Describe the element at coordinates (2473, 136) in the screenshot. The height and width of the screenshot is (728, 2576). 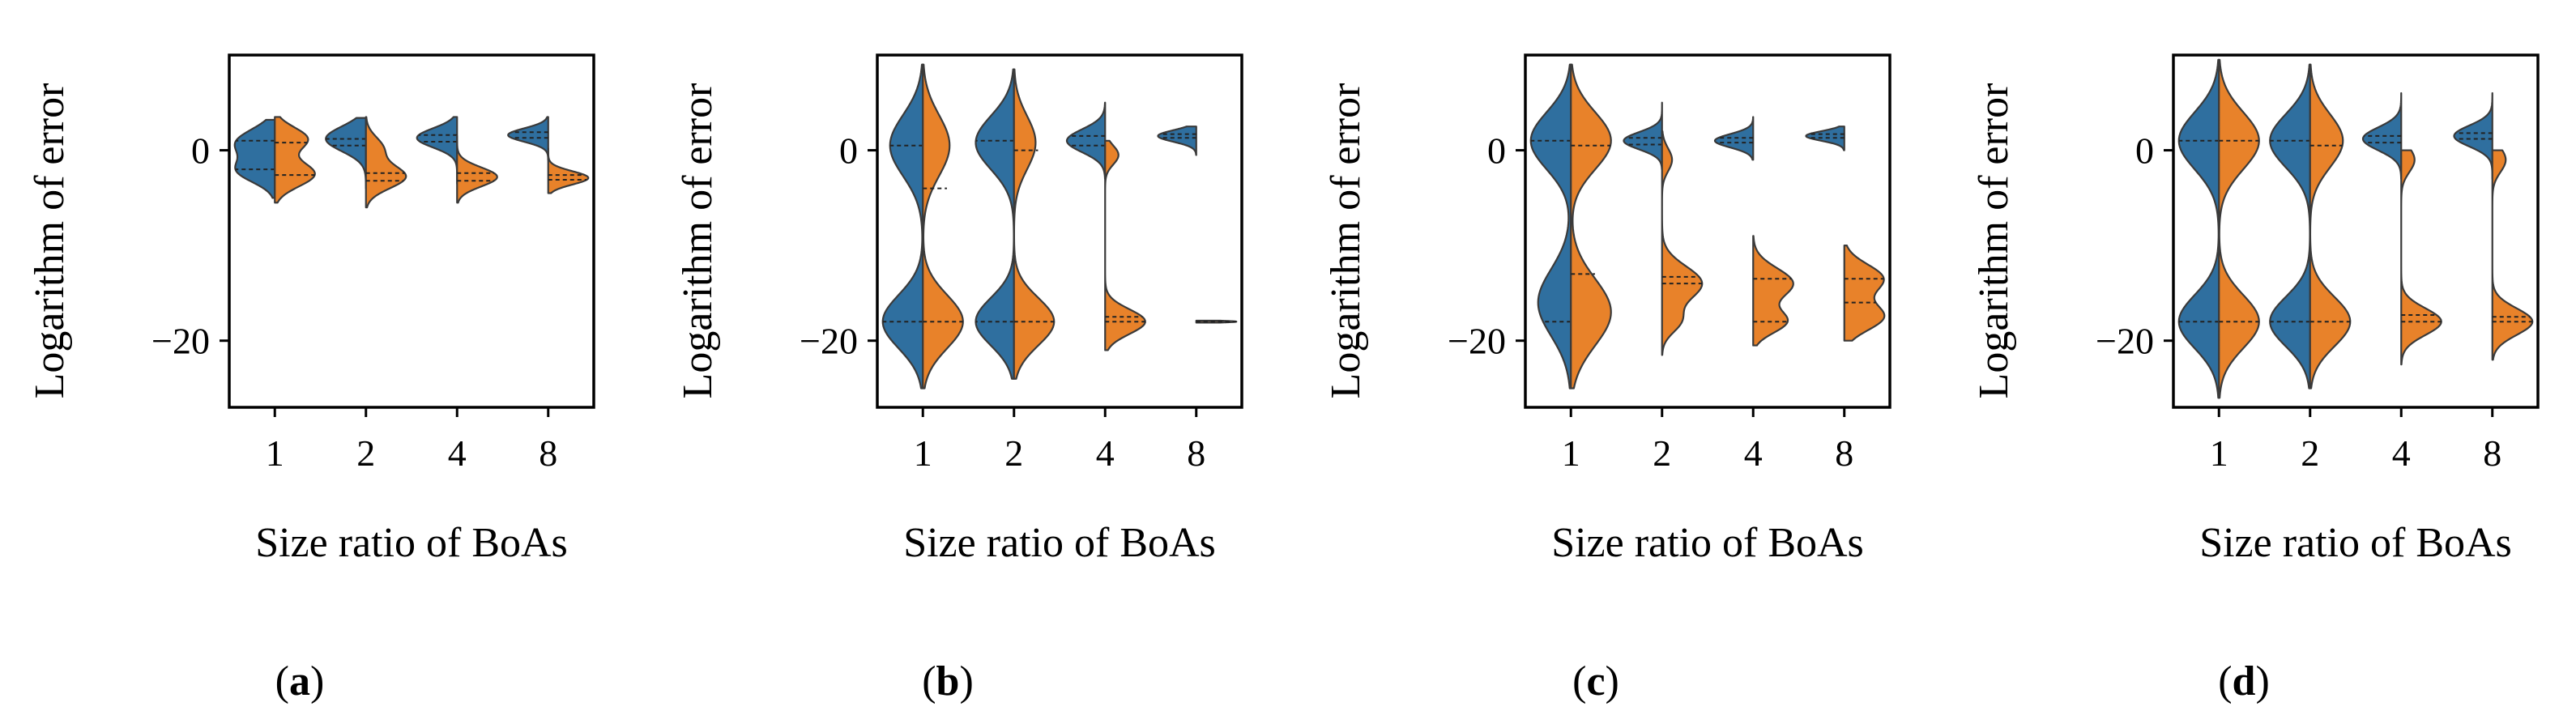
I see `violin-d-8-left` at that location.